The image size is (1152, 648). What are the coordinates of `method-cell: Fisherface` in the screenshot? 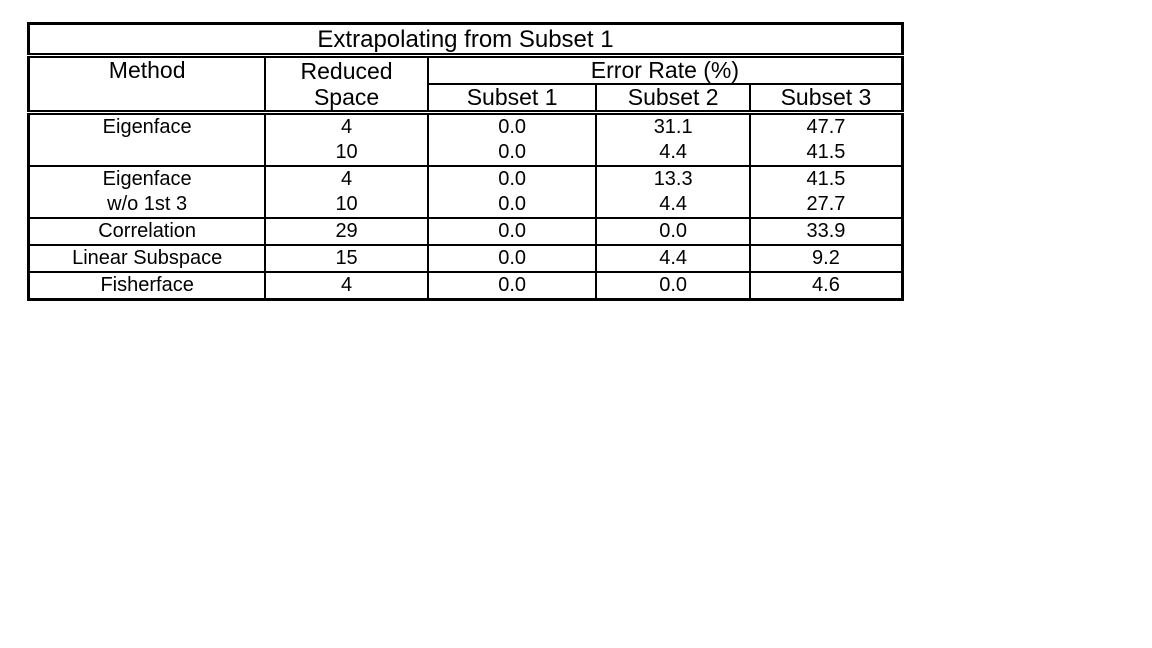 It's located at (147, 286).